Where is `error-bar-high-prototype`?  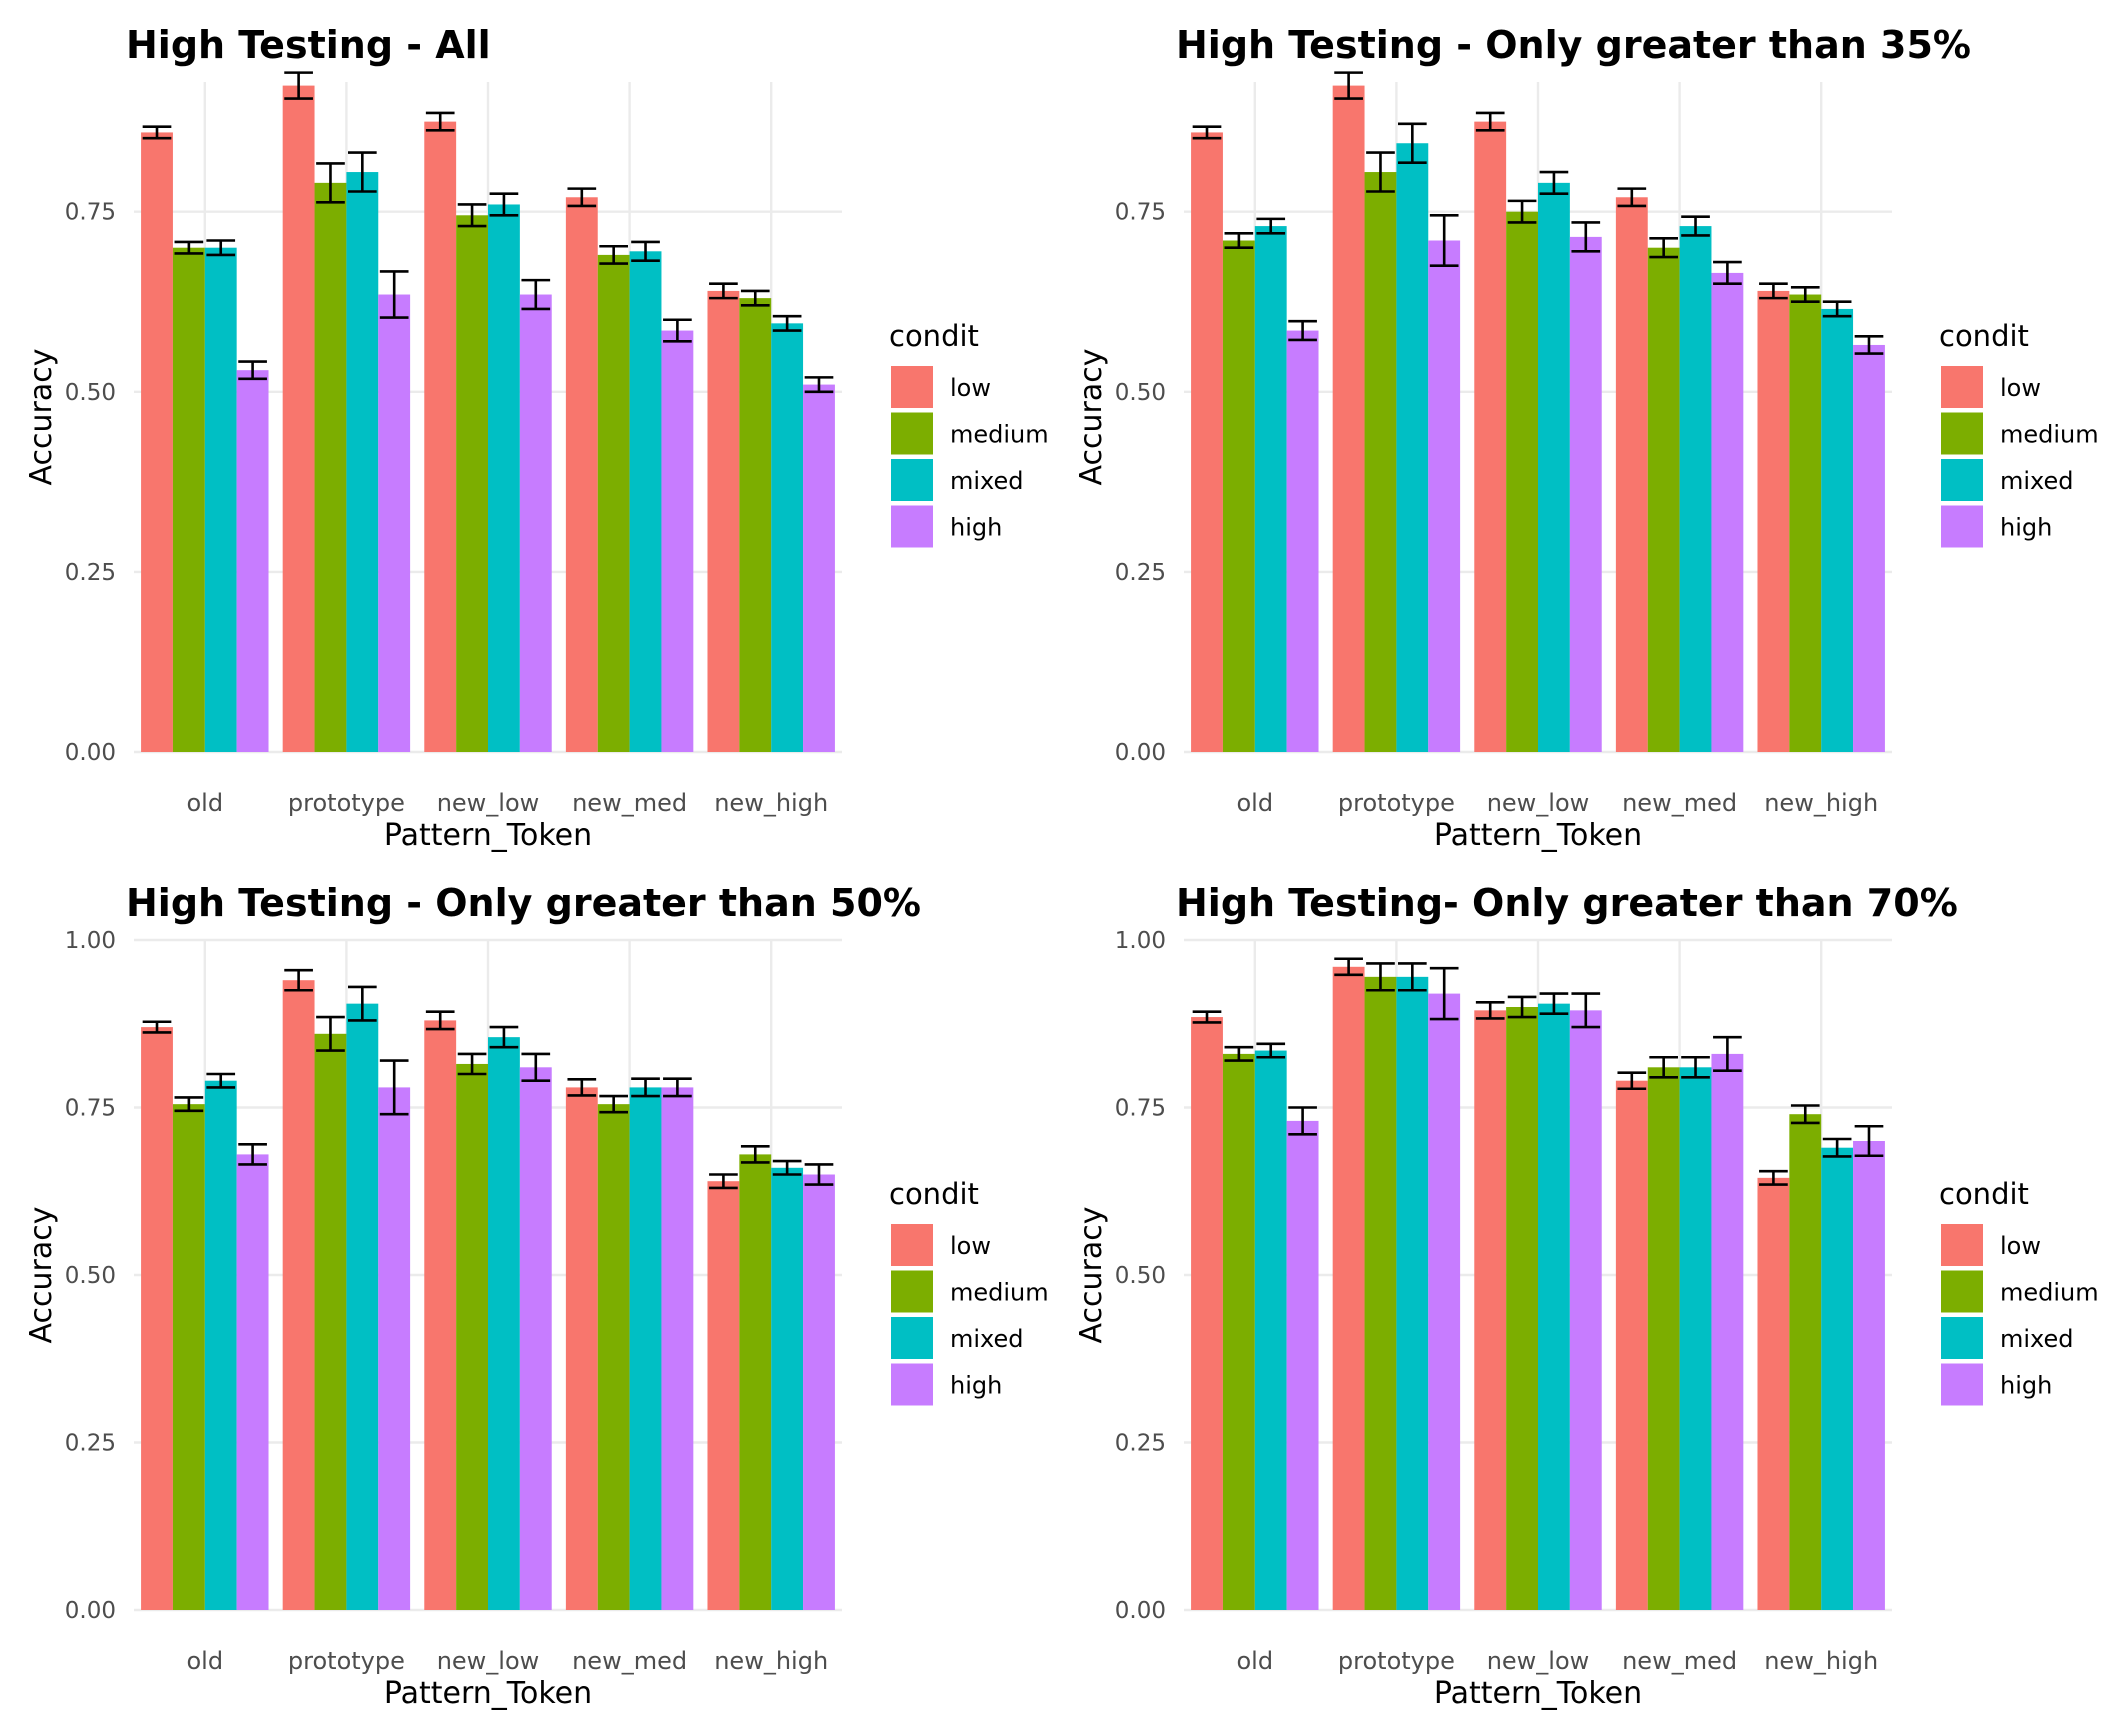
error-bar-high-prototype is located at coordinates (1444, 240).